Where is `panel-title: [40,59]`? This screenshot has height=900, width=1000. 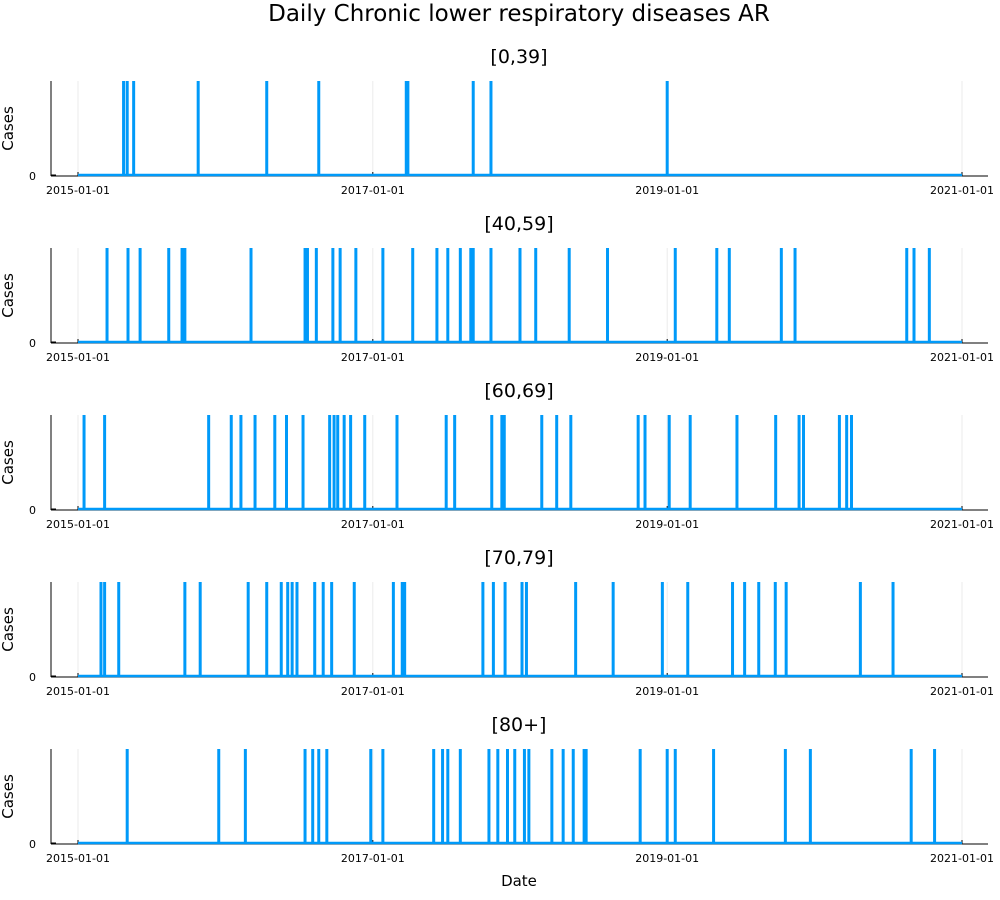
panel-title: [40,59] is located at coordinates (518, 224).